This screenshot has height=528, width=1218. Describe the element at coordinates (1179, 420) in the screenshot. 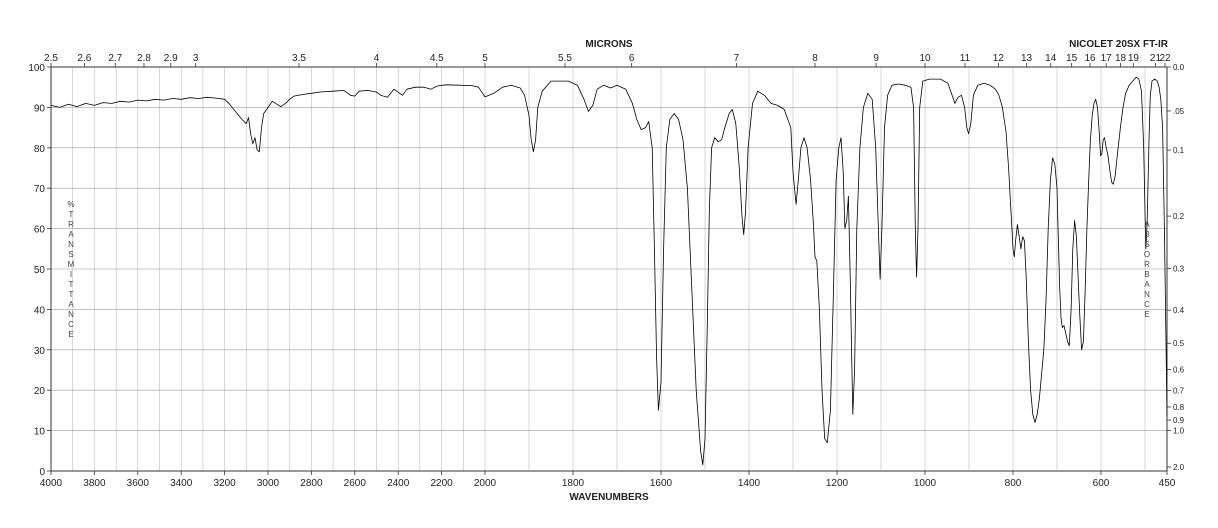

I see `absorbance-tick-label: 0.9` at that location.